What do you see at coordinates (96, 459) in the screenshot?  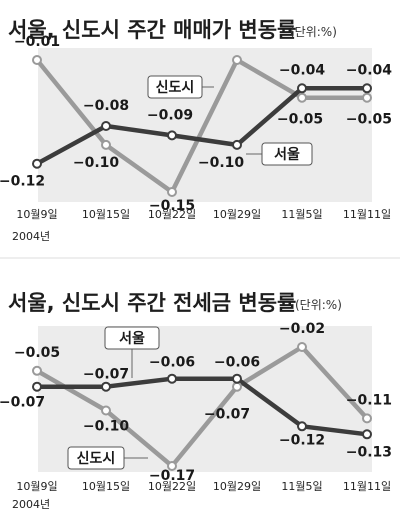 I see `callout-sindosi-label-2: 신도시` at bounding box center [96, 459].